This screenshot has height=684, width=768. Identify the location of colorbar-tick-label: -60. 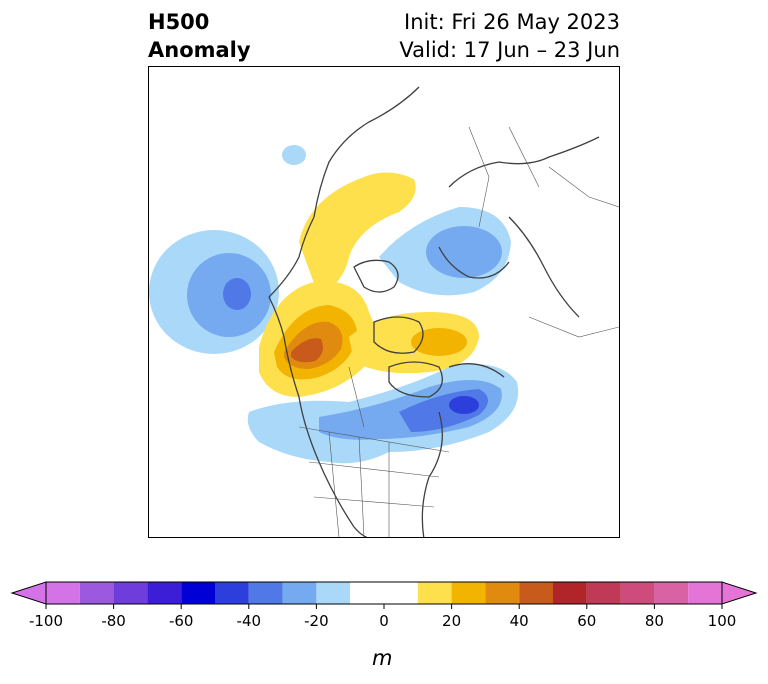
(181, 621).